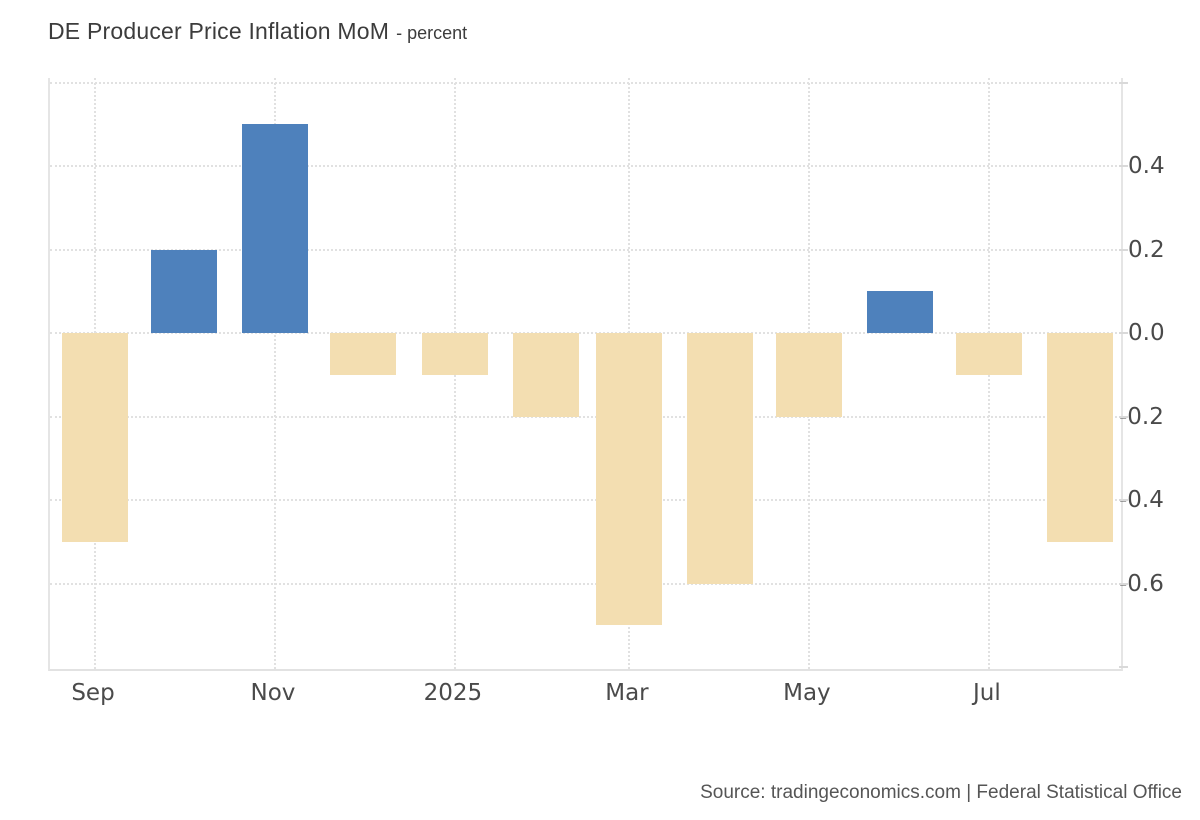 This screenshot has width=1200, height=820. Describe the element at coordinates (808, 375) in the screenshot. I see `bar-may-2025` at that location.